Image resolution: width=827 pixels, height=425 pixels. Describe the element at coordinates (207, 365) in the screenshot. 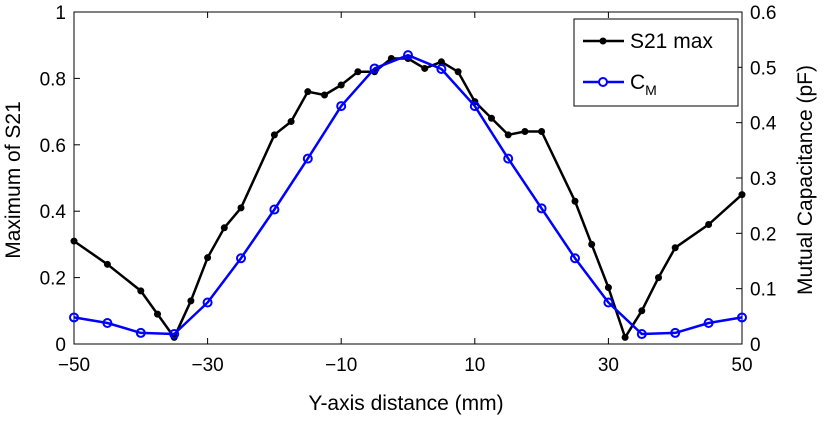

I see `x-tick-label: −30` at that location.